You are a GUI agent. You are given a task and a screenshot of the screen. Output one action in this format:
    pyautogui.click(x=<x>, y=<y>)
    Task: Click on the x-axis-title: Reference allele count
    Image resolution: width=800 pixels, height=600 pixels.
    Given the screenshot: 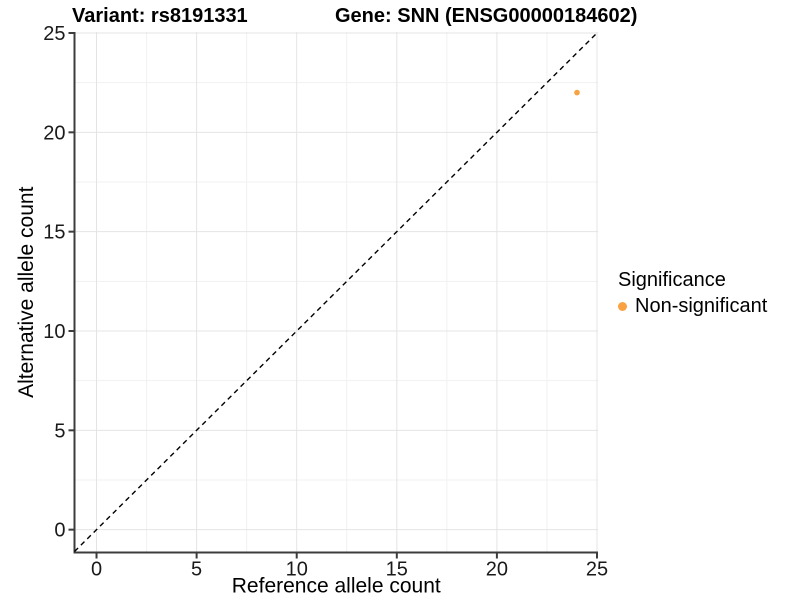 What is the action you would take?
    pyautogui.click(x=336, y=586)
    